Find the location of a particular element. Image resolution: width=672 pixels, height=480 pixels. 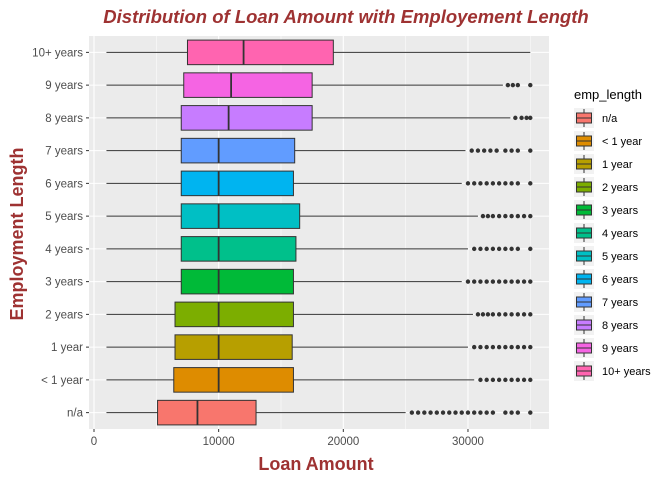

legend-item: 6 years is located at coordinates (606, 279).